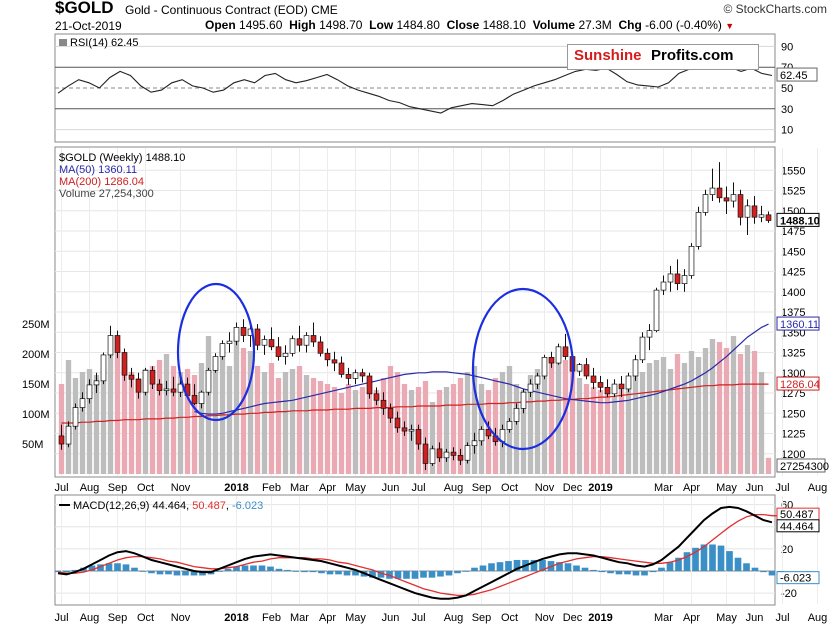 The image size is (831, 629). I want to click on volume-label: Volume, so click(554, 25).